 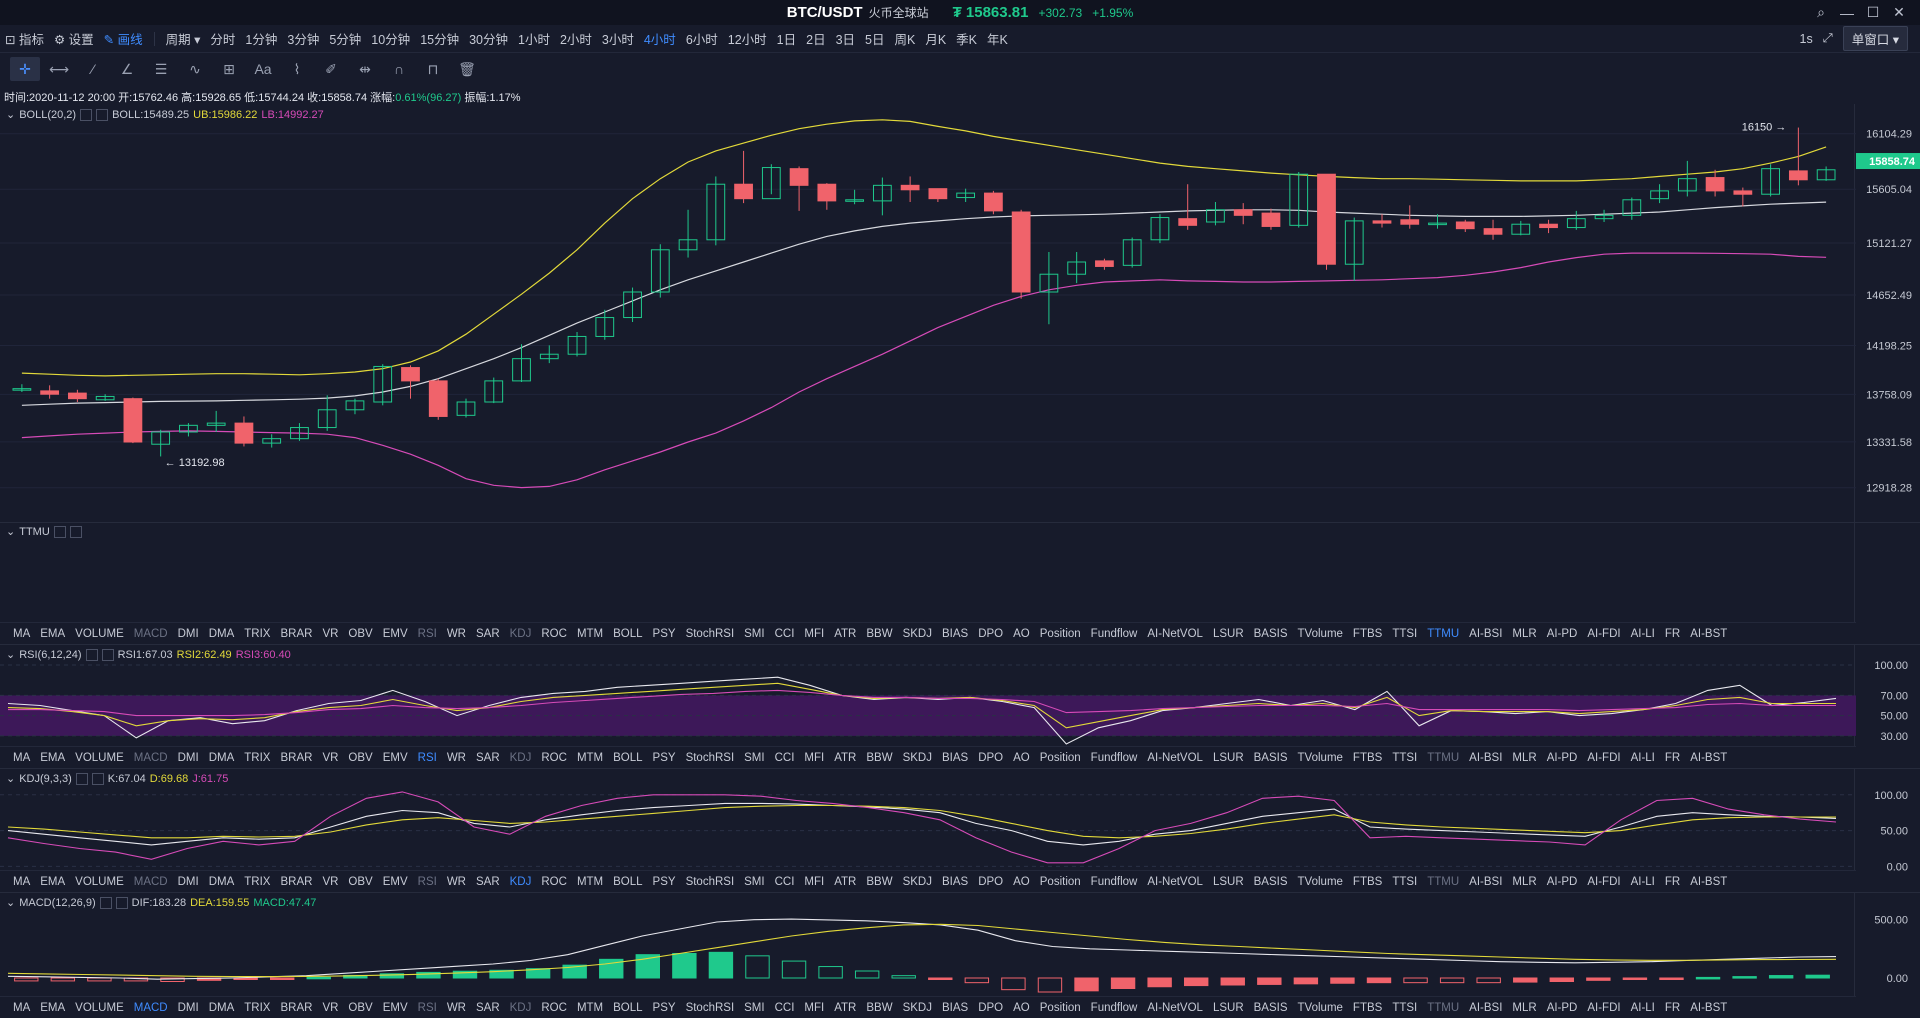 I want to click on indicator-macd: MACD, so click(x=150, y=1007).